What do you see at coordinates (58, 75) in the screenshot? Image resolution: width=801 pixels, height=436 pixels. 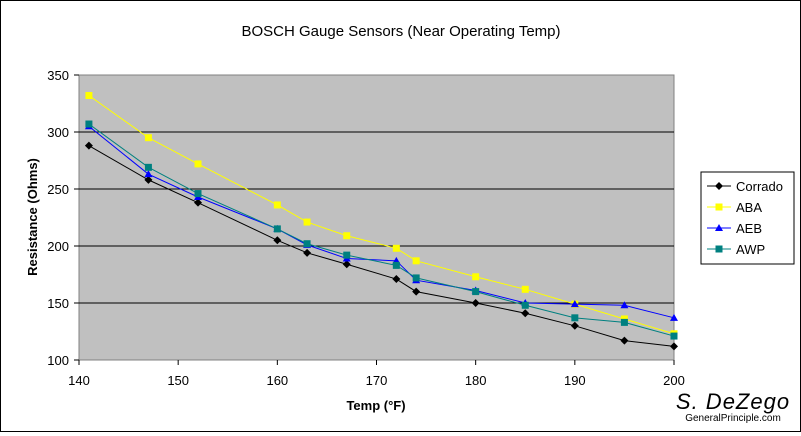 I see `y-tick-label: 350` at bounding box center [58, 75].